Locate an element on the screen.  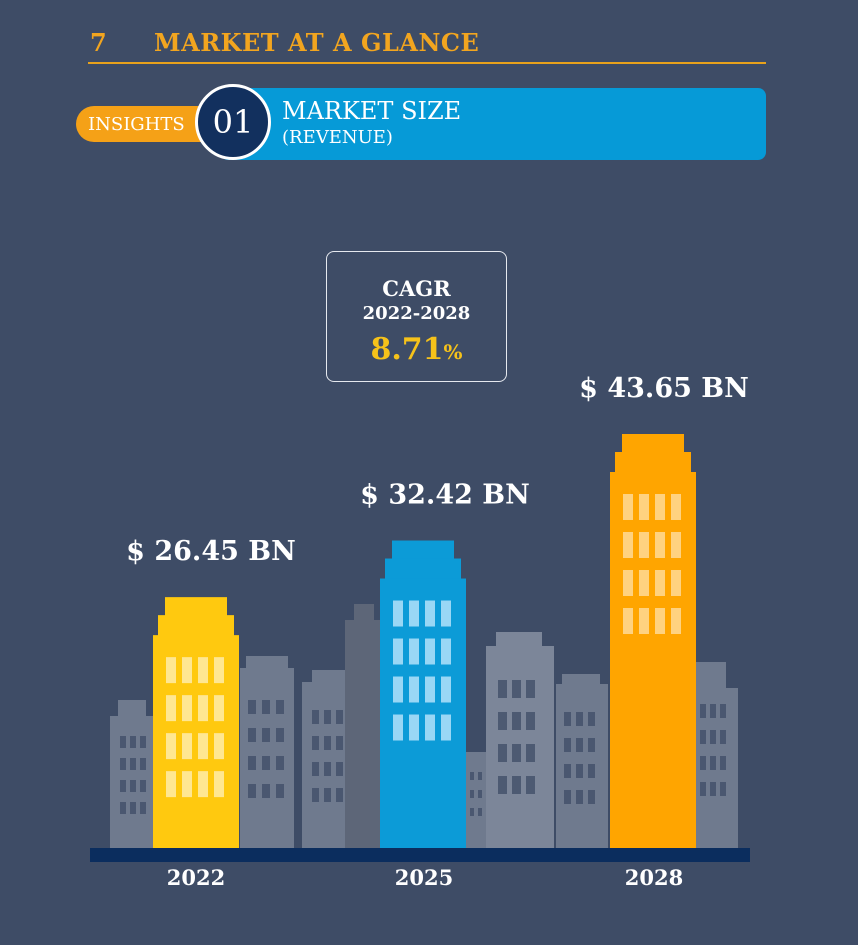
cagr-box: CAGR 2022-2028 8.71% is located at coordinates (416, 316).